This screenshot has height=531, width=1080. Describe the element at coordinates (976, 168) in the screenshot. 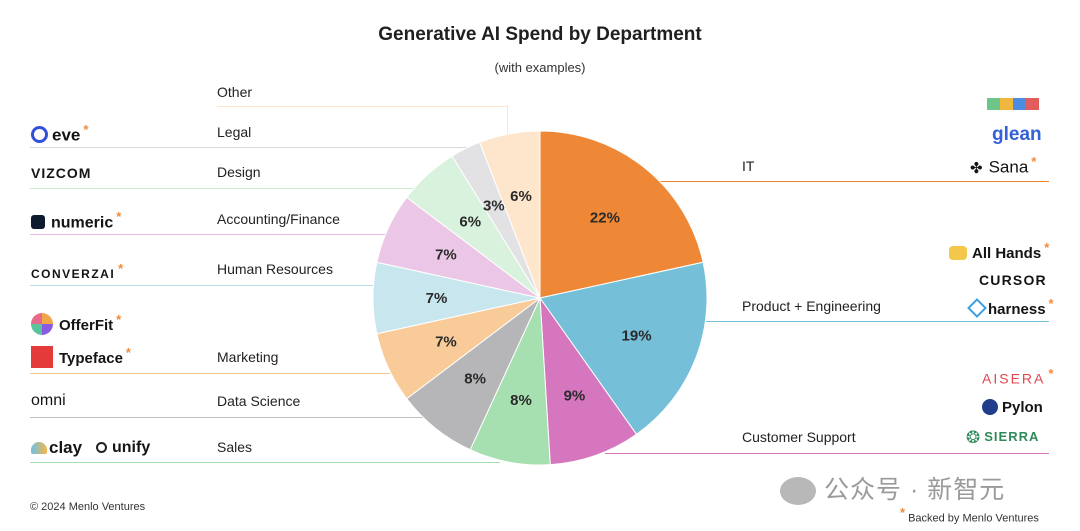

I see `sana-icon: ✤` at that location.